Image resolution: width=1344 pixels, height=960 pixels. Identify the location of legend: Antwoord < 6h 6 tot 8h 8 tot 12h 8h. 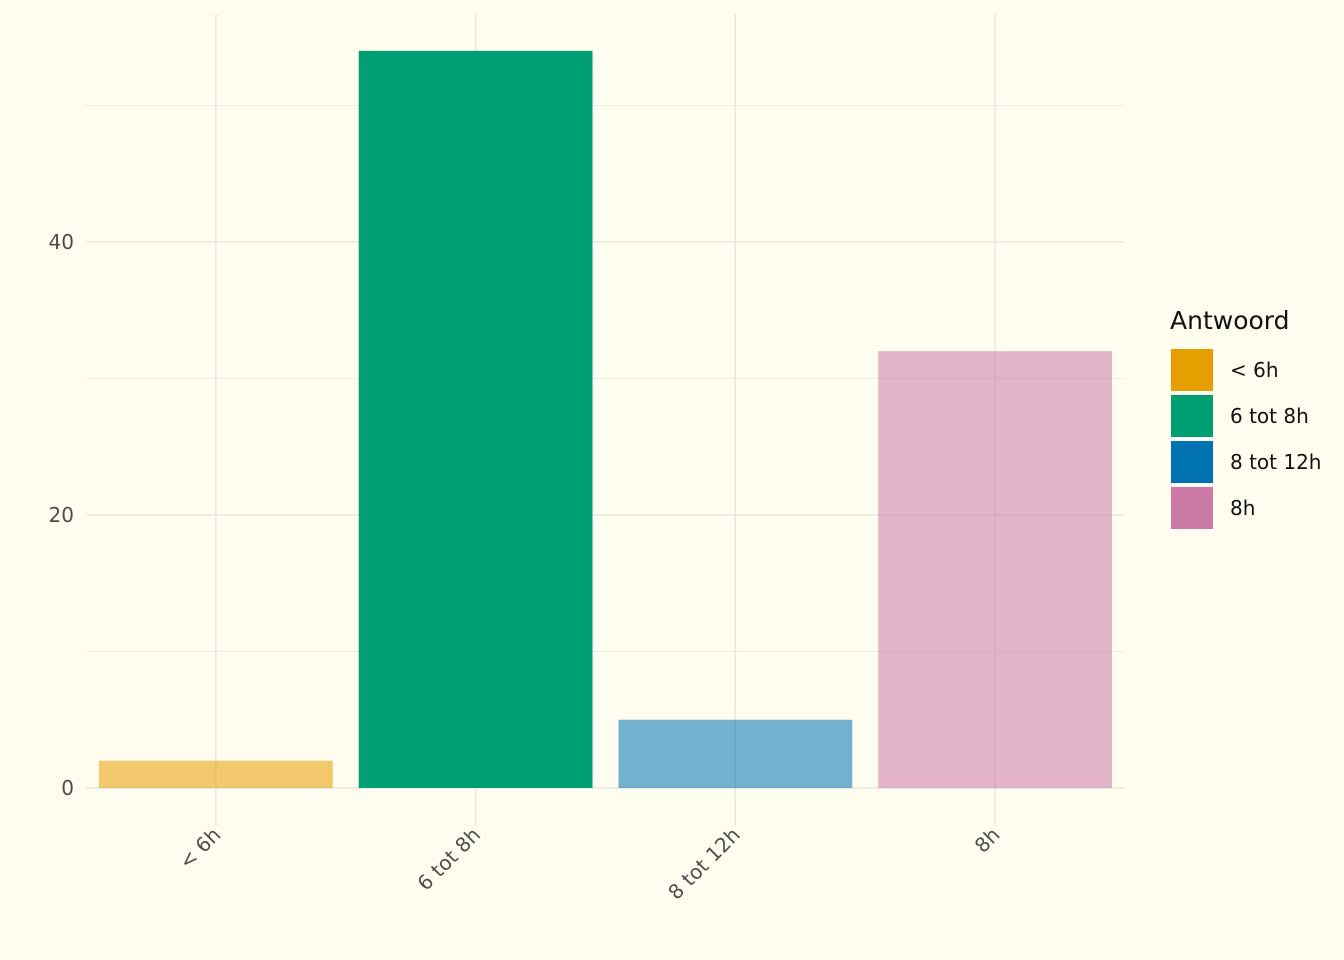
(1245, 417).